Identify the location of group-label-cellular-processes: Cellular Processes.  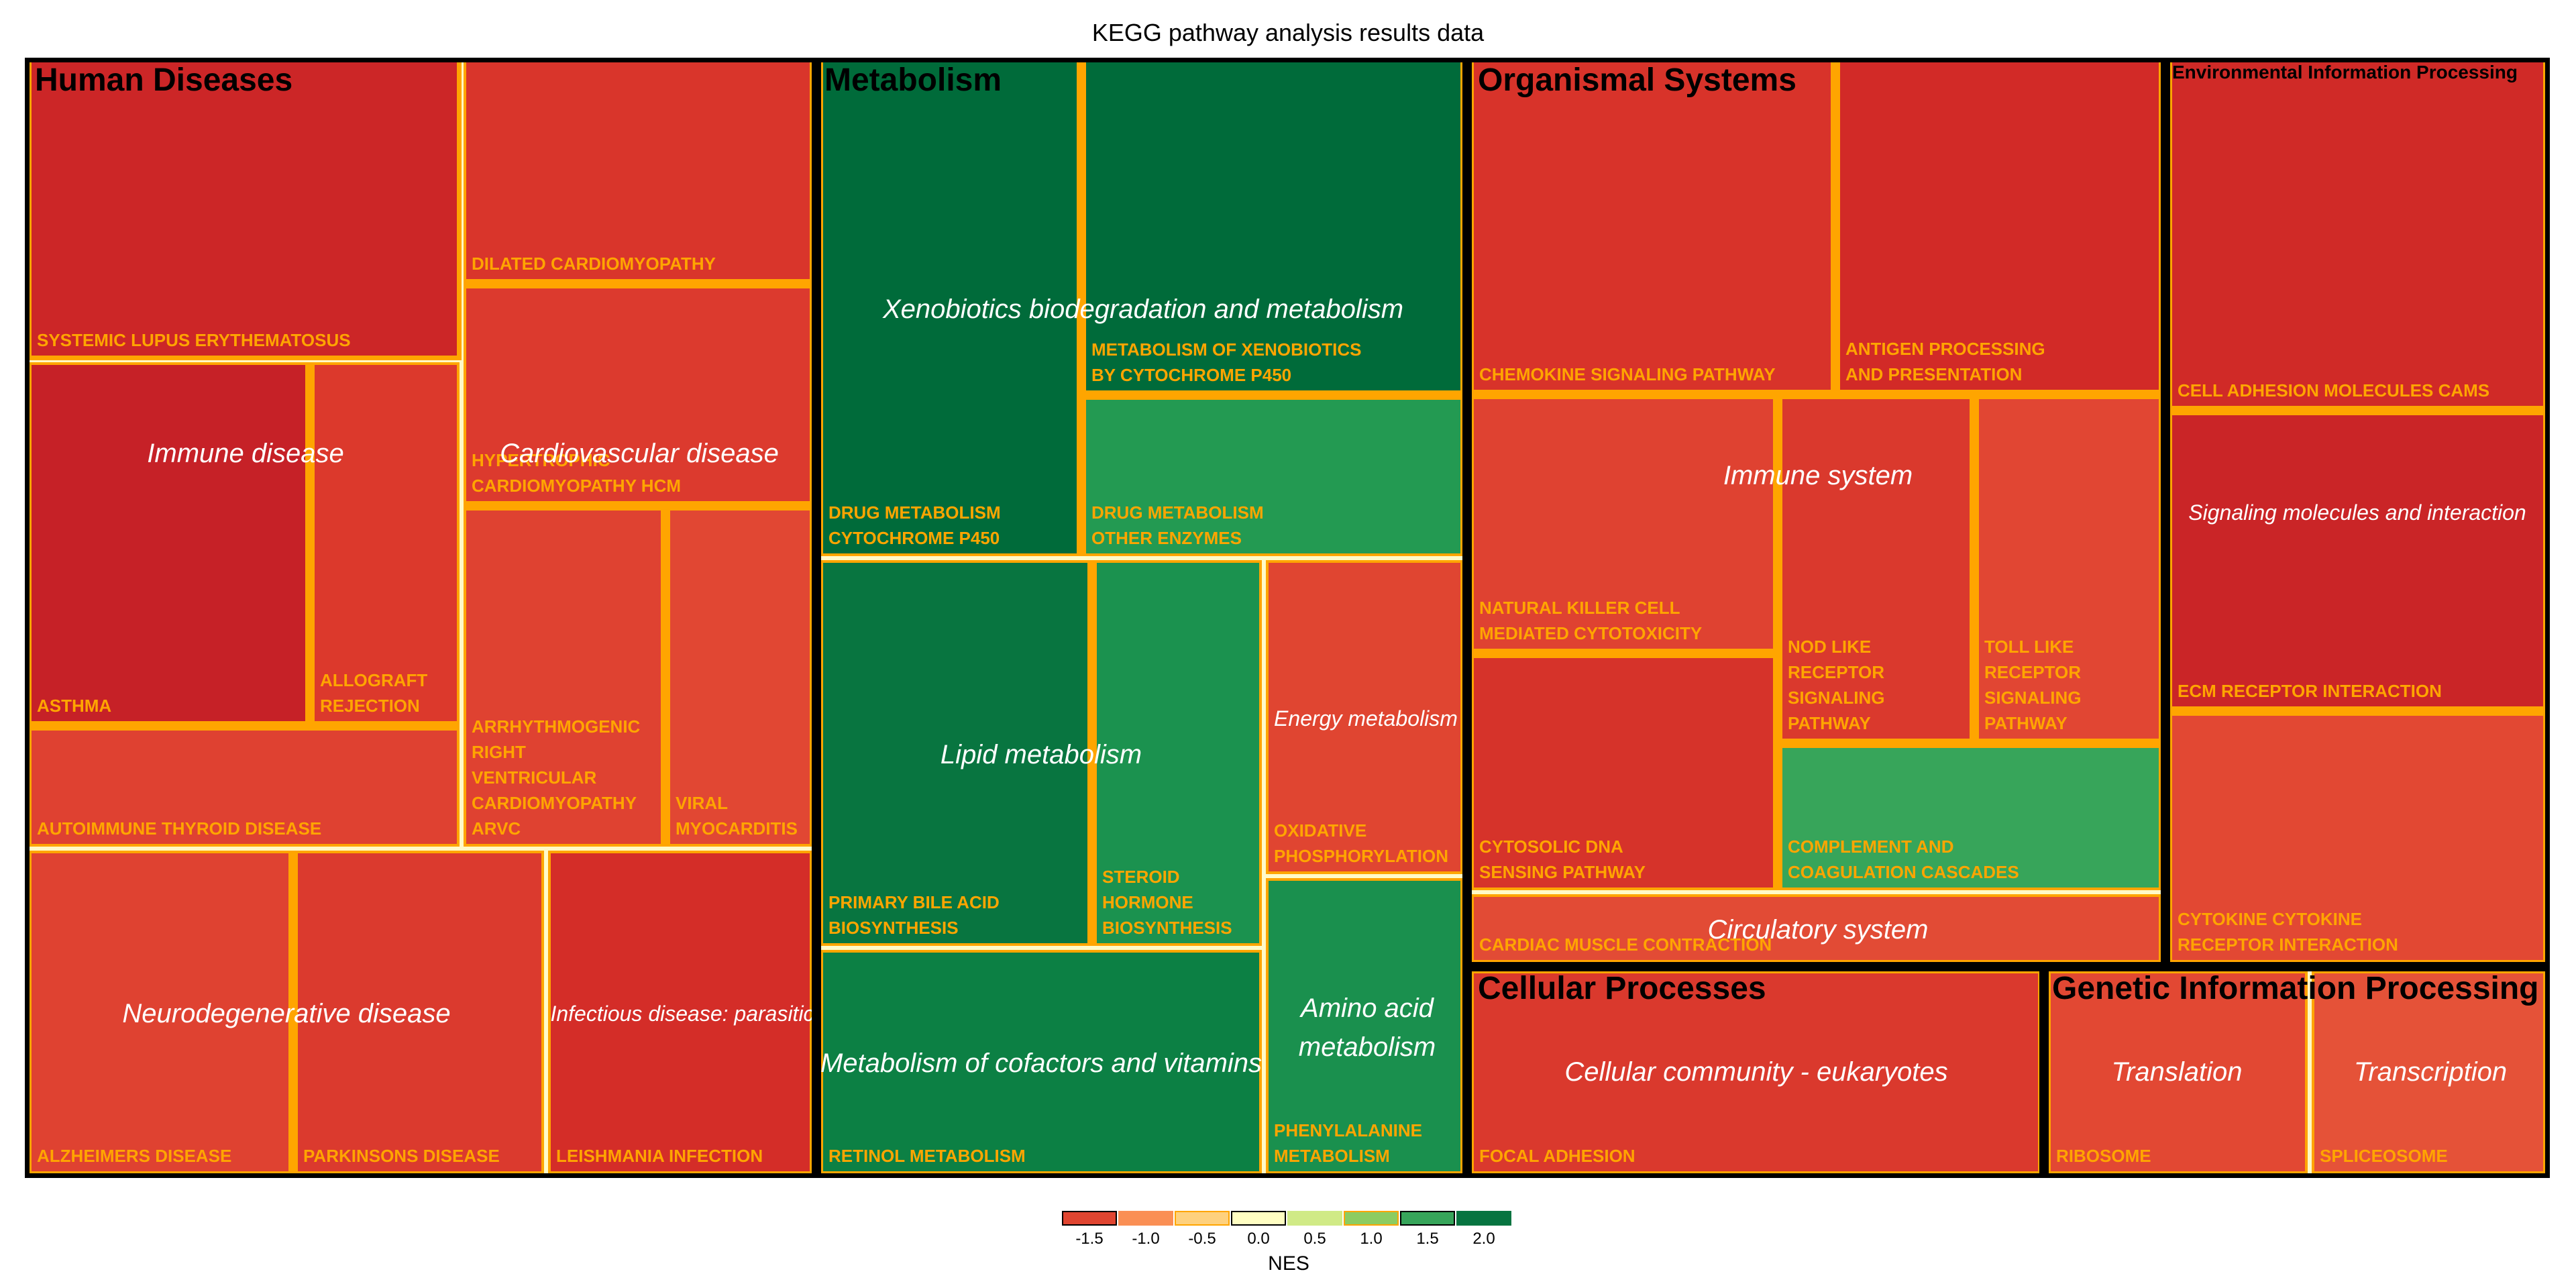
(1622, 988).